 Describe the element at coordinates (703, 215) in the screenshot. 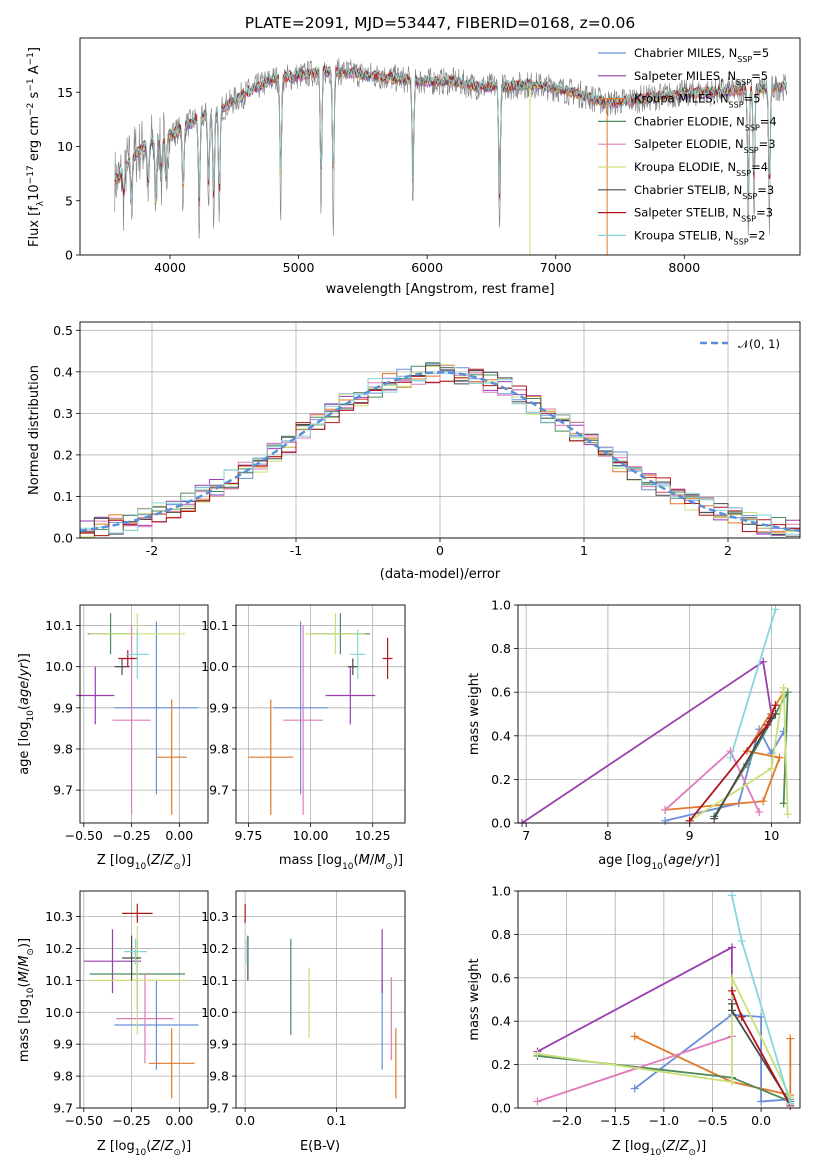

I see `legend-label: Salpeter STELIB, NSSP=3` at that location.